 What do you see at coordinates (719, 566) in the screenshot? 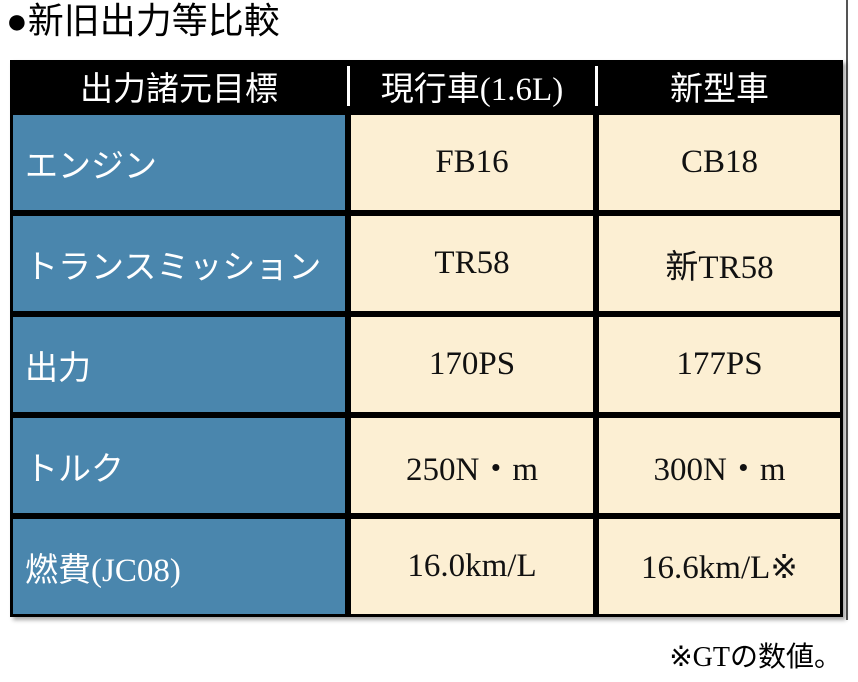
I see `cell-value: 16.6km/L※` at bounding box center [719, 566].